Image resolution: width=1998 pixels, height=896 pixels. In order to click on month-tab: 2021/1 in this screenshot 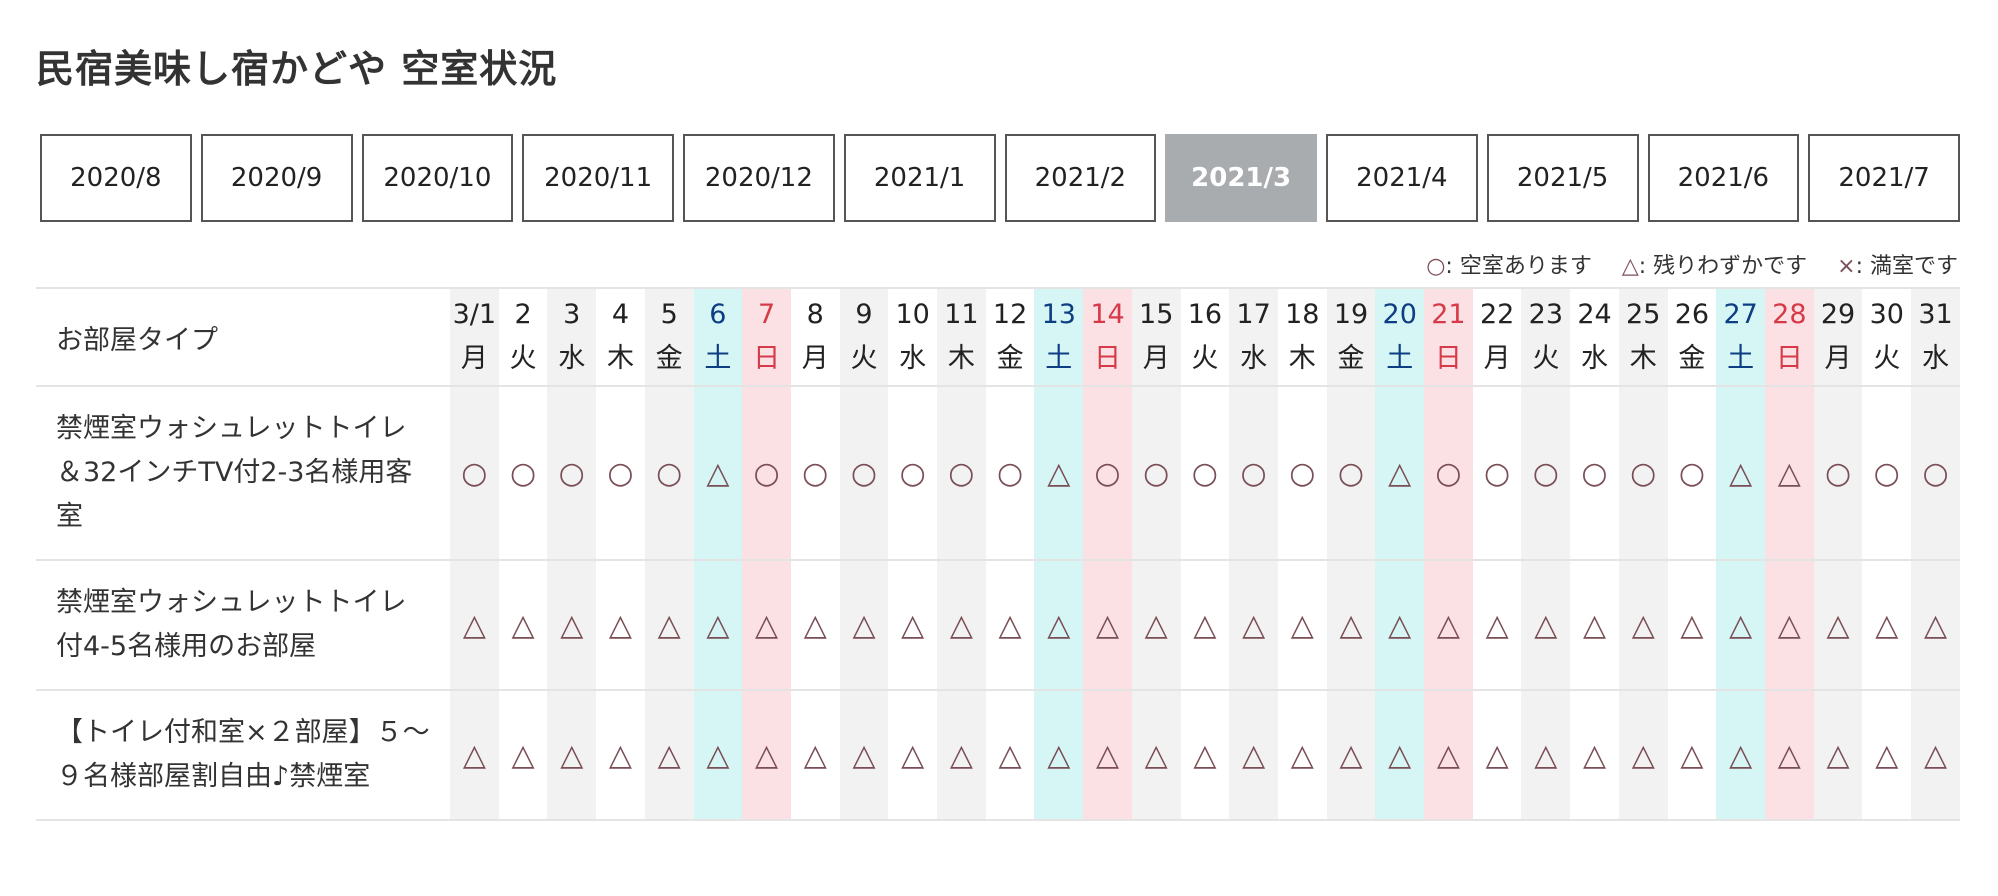, I will do `click(919, 178)`.